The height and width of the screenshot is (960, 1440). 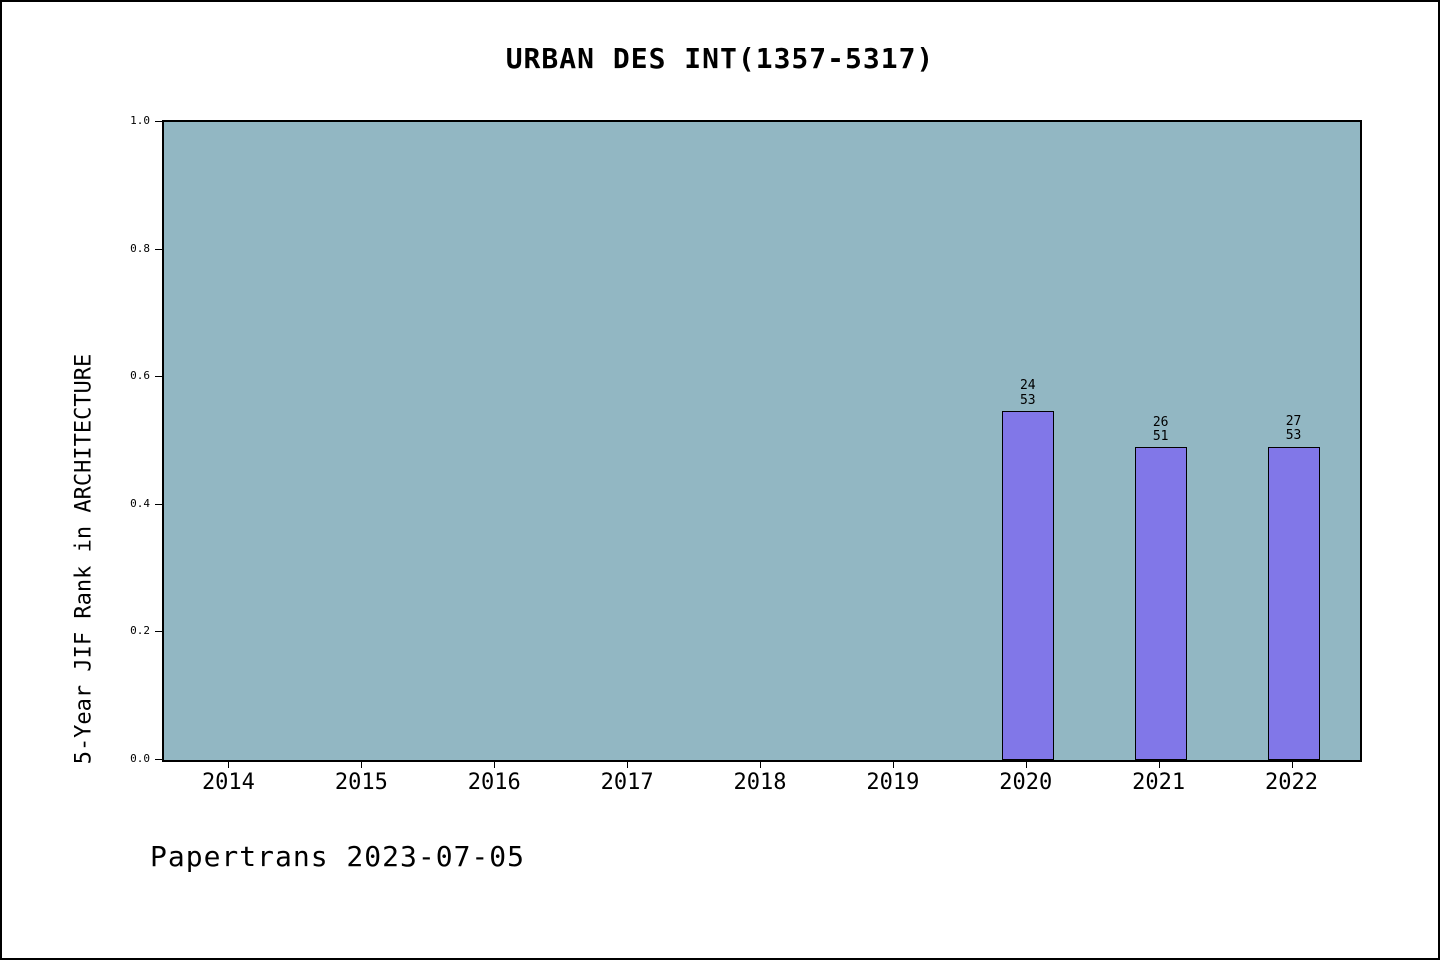 I want to click on x-tick-label: 2017, so click(x=627, y=782).